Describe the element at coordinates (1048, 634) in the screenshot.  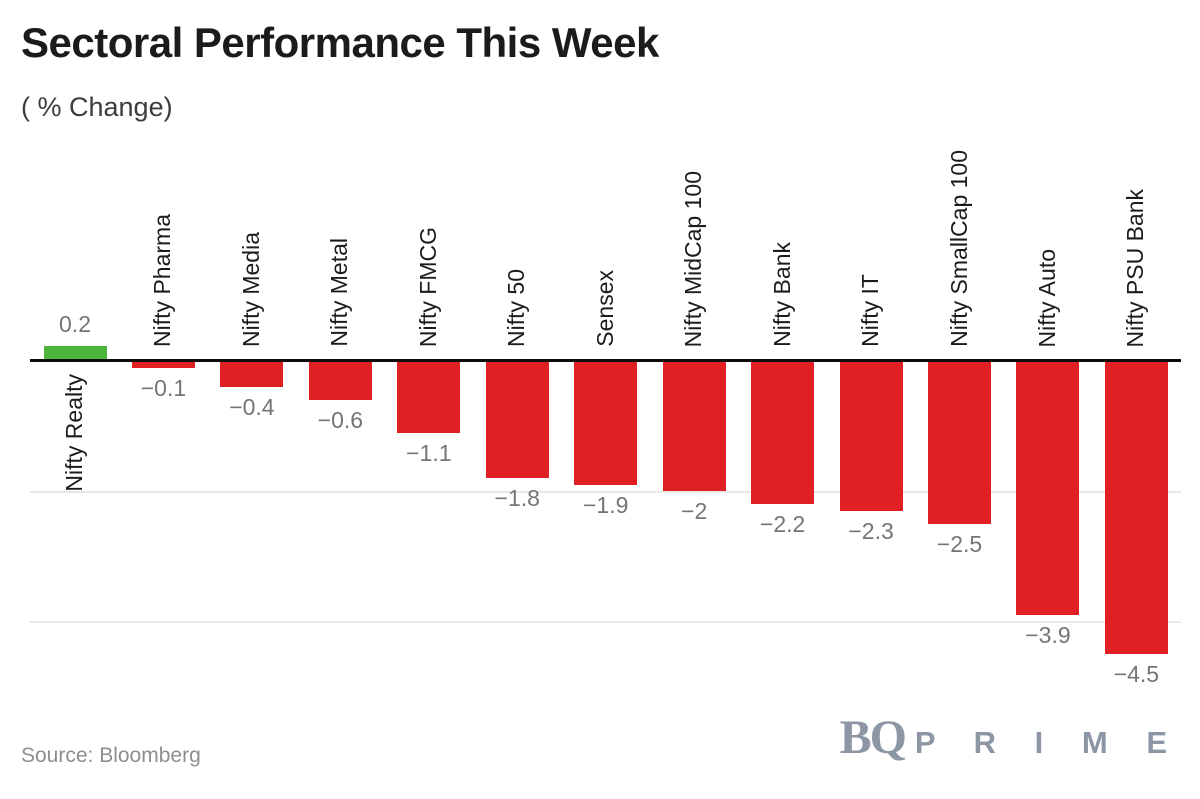
I see `value-label-nifty-auto: −3.9` at that location.